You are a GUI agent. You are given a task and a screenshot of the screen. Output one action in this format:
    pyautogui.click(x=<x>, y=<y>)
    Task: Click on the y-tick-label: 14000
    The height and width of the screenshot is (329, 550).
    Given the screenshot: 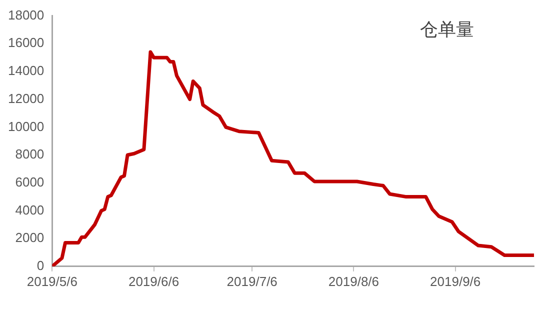 What is the action you would take?
    pyautogui.click(x=26, y=70)
    